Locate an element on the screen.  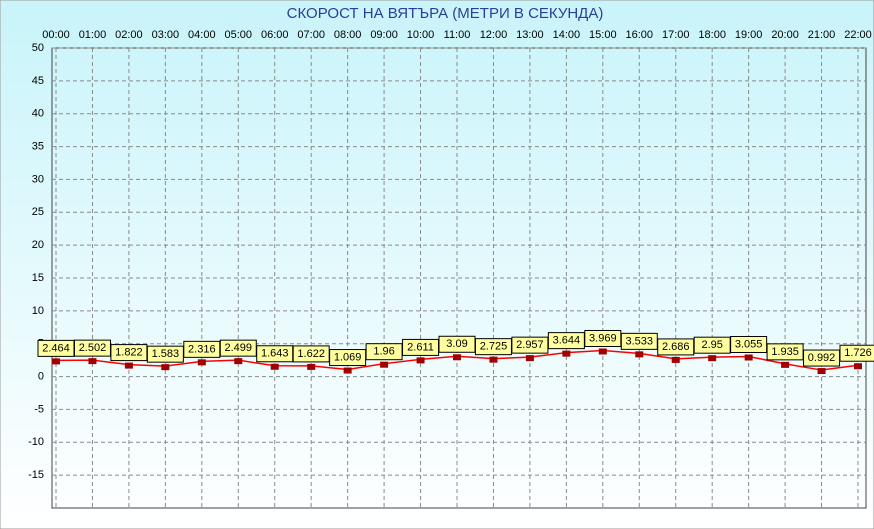
value-label: 2.464 is located at coordinates (56, 348).